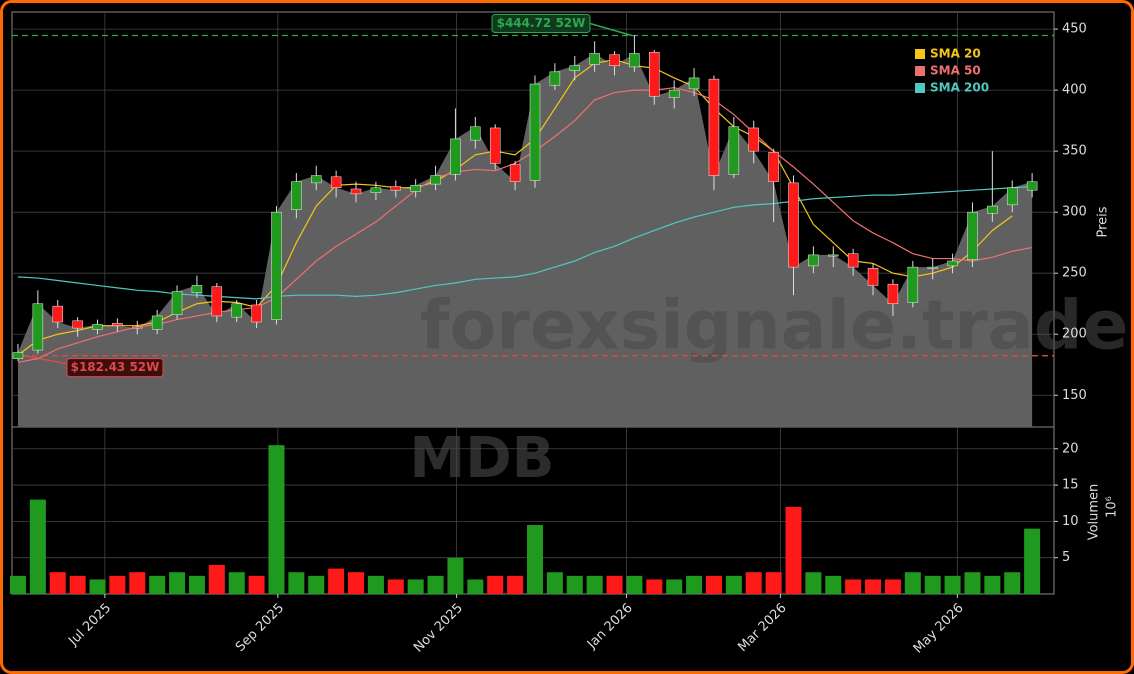  What do you see at coordinates (955, 71) in the screenshot?
I see `legend-label: SMA 50` at bounding box center [955, 71].